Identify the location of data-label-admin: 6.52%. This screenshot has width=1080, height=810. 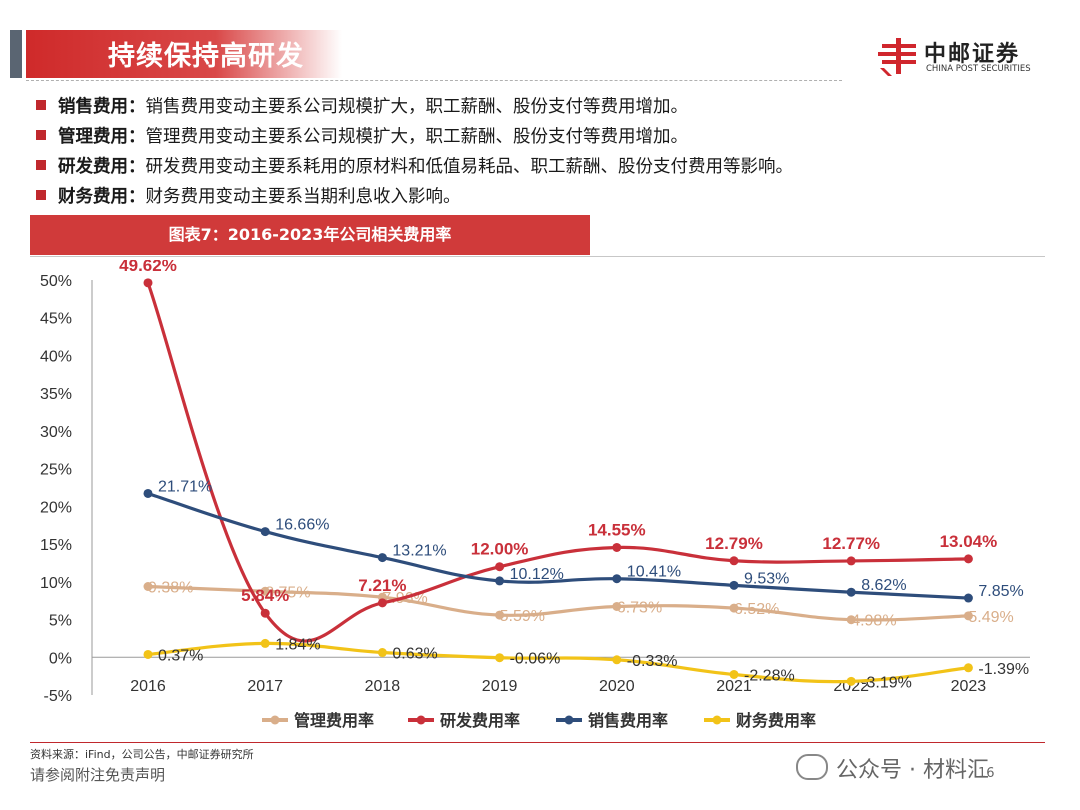
(756, 609).